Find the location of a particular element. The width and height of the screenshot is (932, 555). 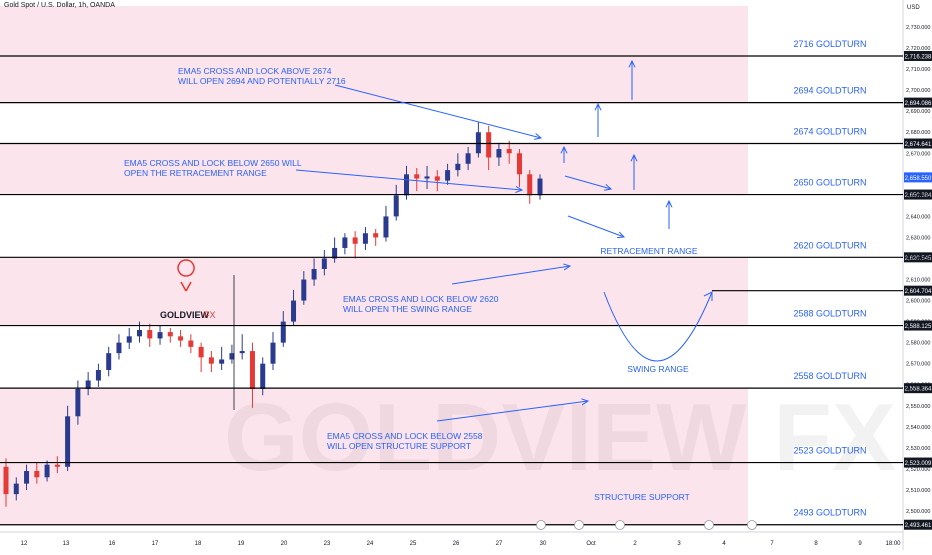

level-price-text: 2,620.545 is located at coordinates (918, 259).